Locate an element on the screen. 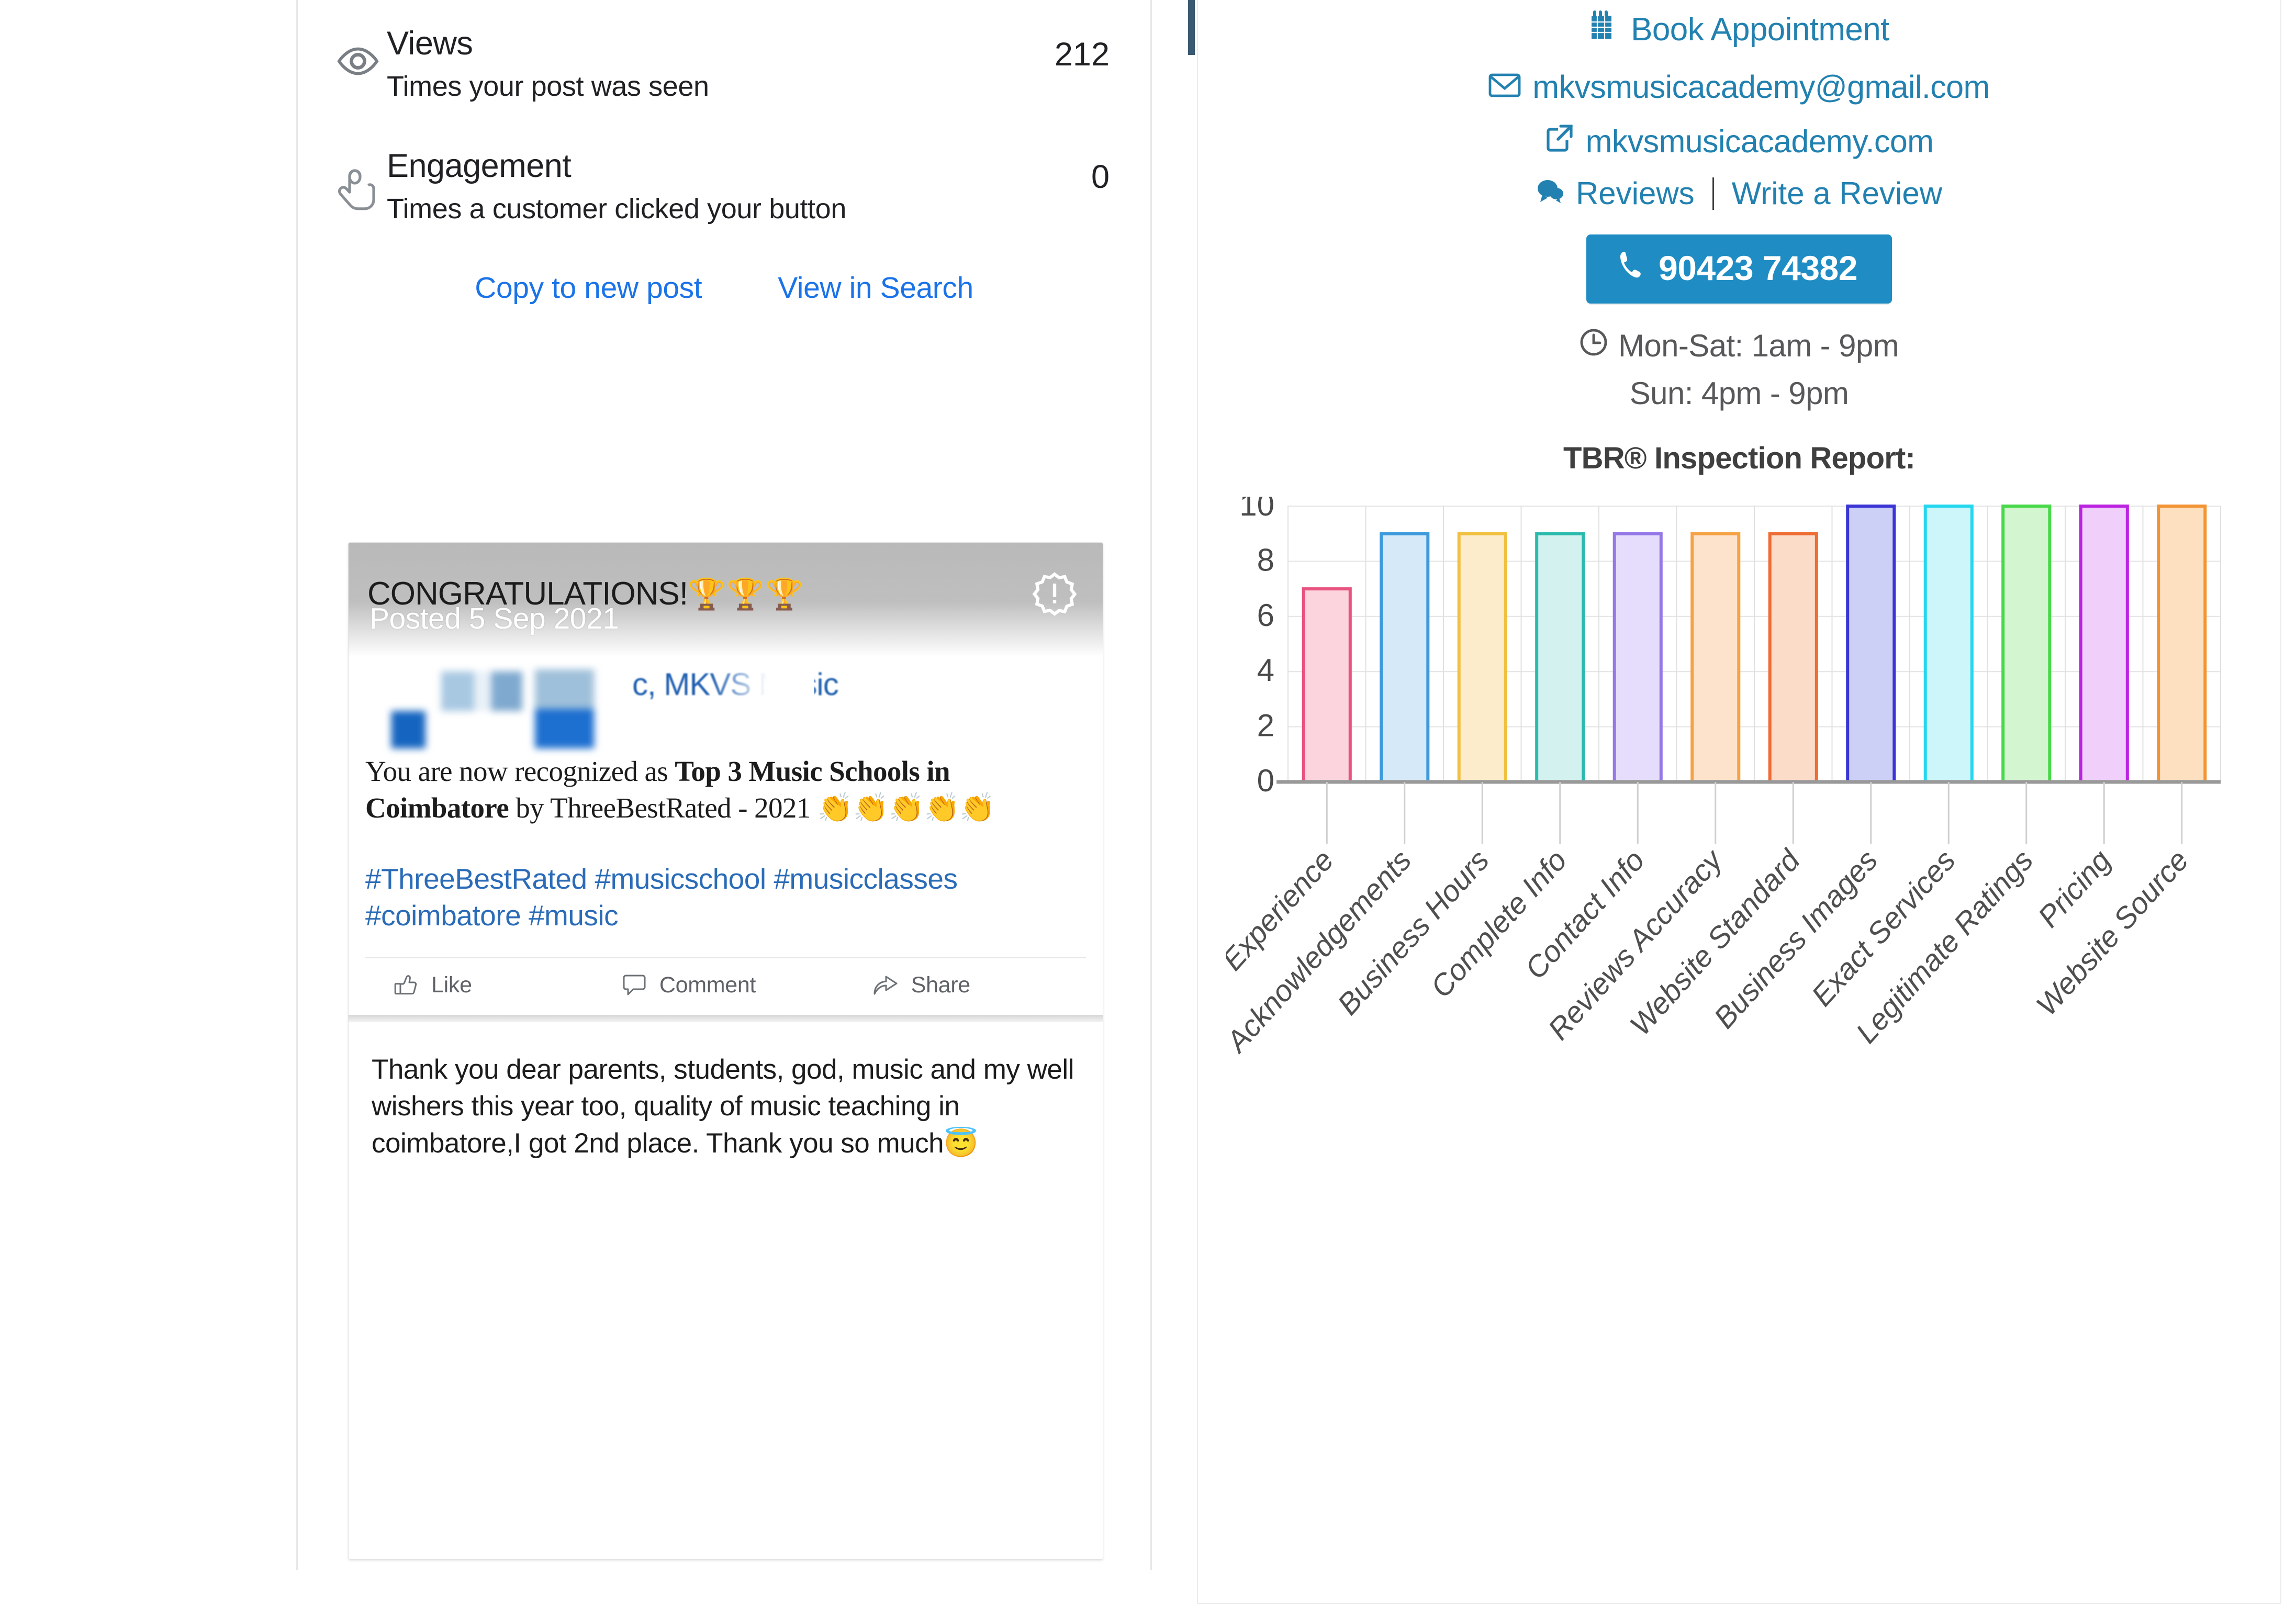 The image size is (2296, 1623). share-label: Share is located at coordinates (941, 985).